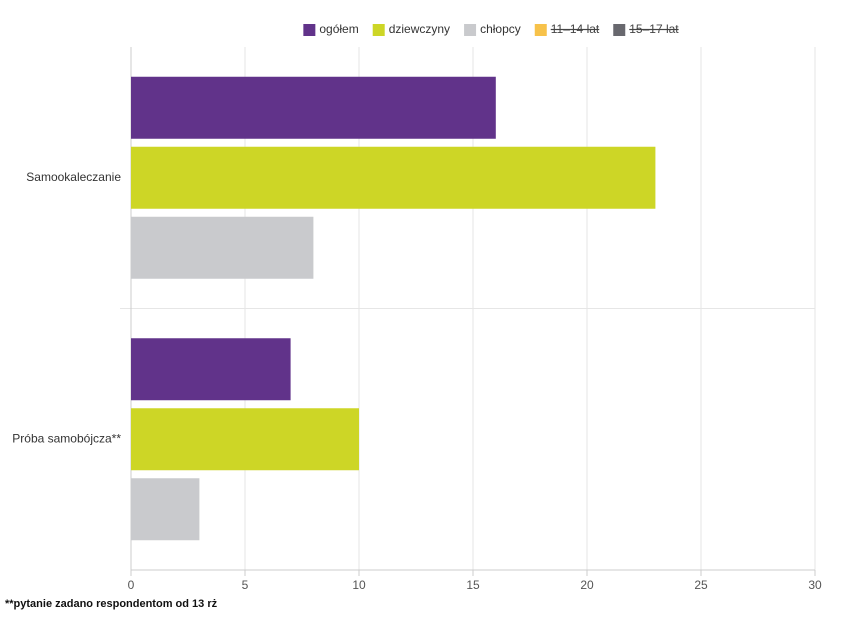  Describe the element at coordinates (654, 29) in the screenshot. I see `legend-label: 15–17 lat` at that location.